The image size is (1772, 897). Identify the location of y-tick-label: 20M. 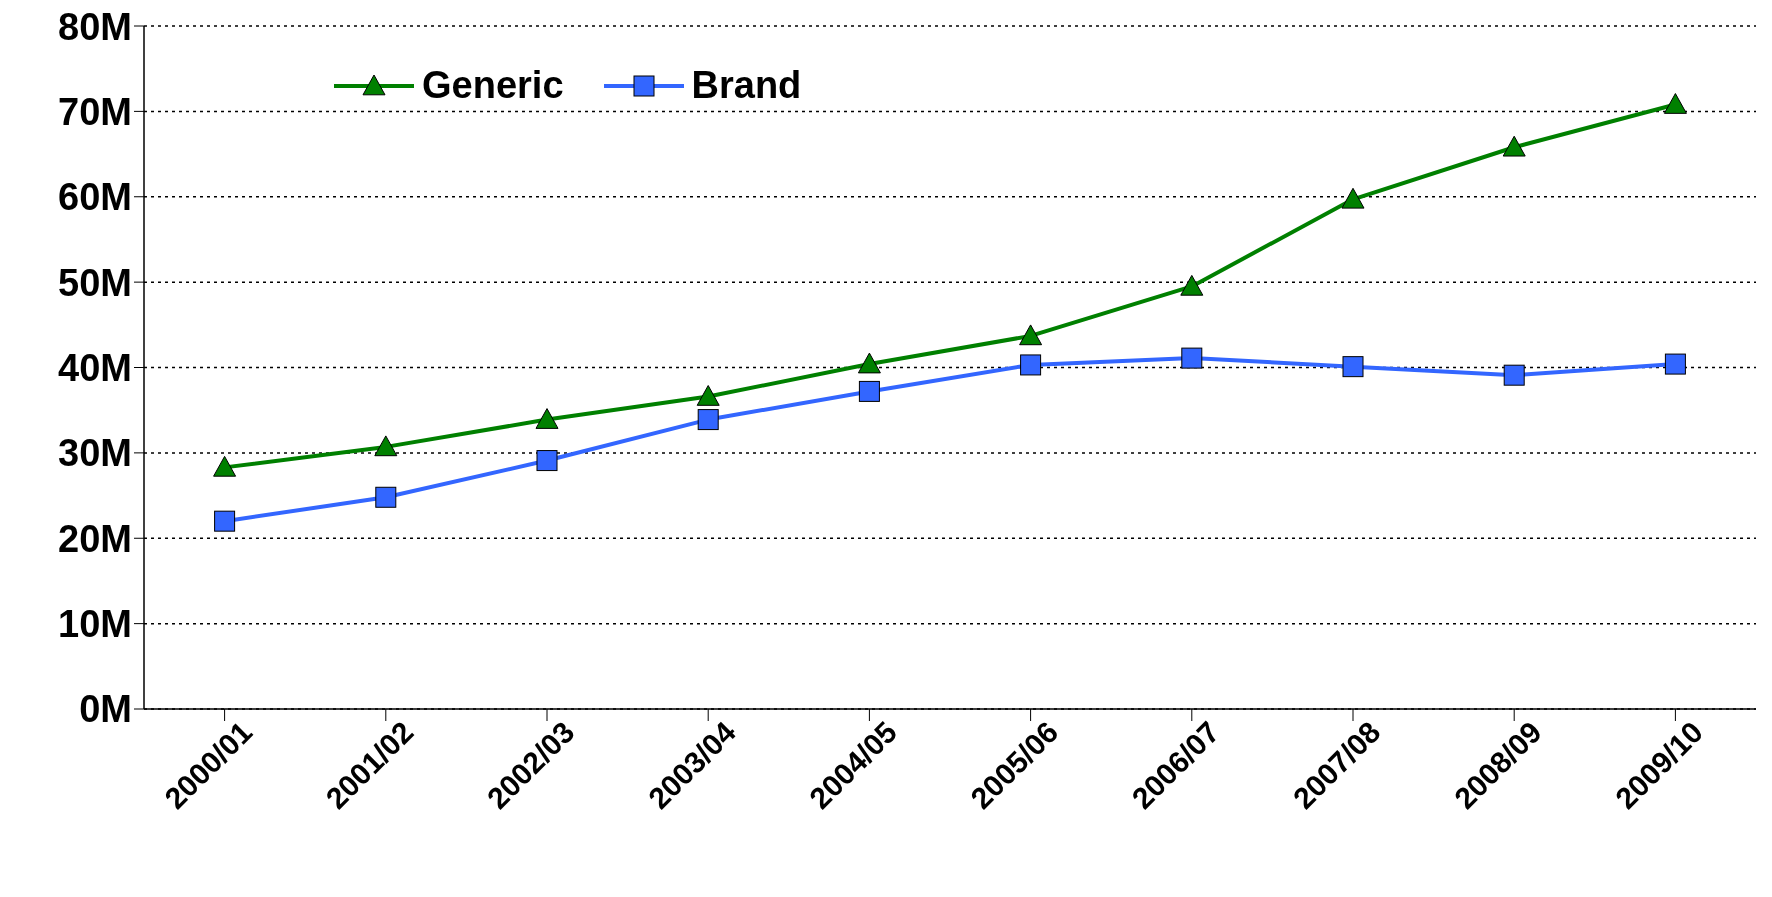
(95, 538).